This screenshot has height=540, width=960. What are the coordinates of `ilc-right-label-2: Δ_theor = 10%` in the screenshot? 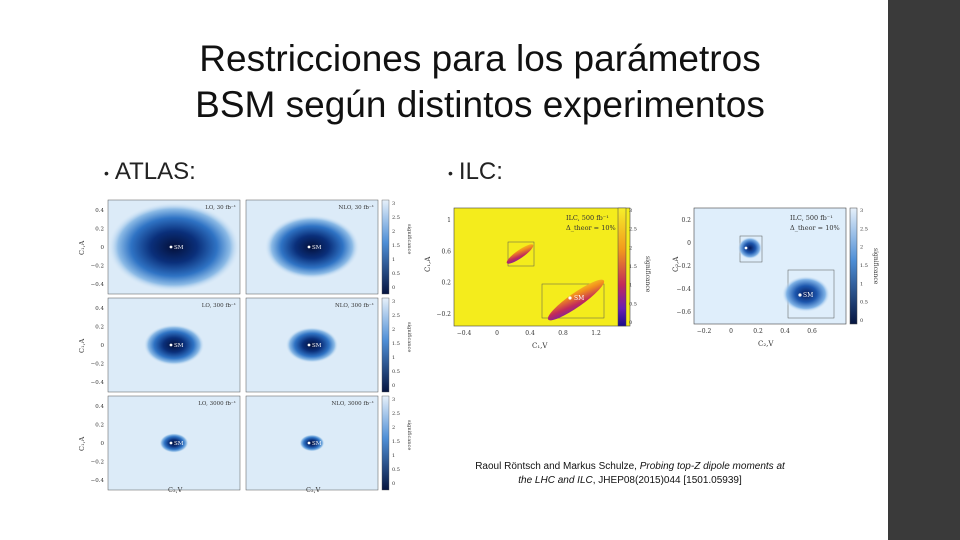 It's located at (815, 228).